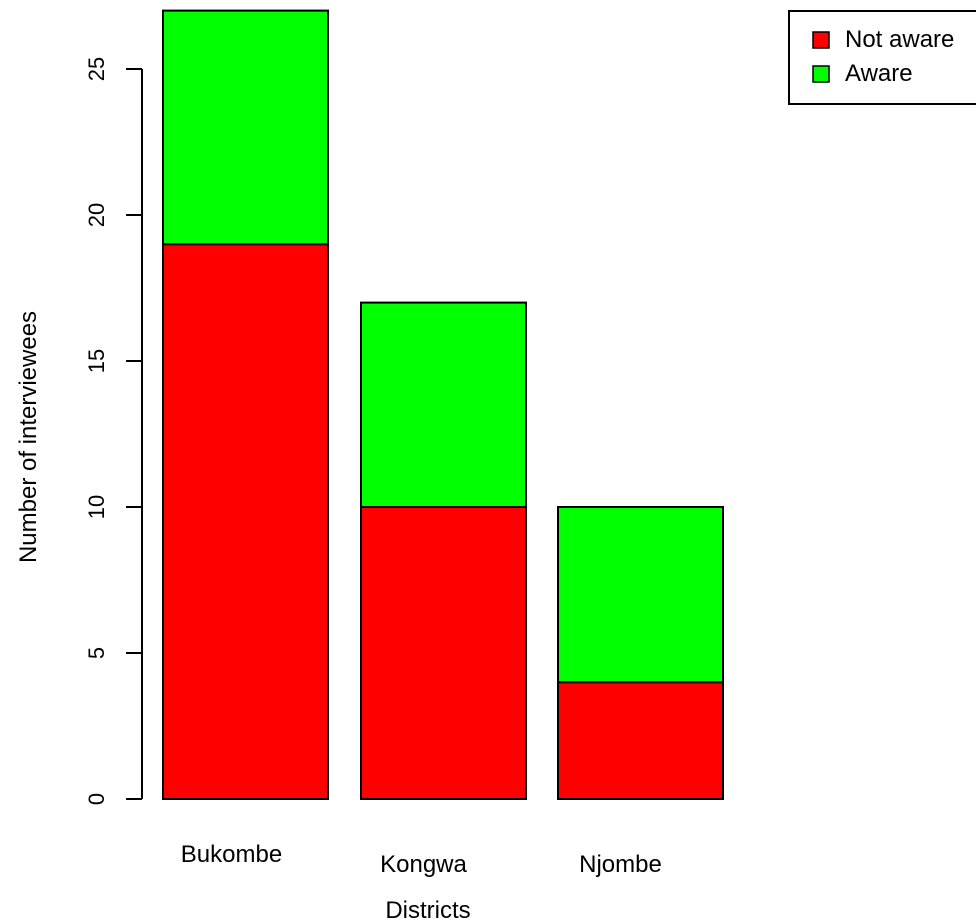 This screenshot has height=923, width=976. Describe the element at coordinates (620, 864) in the screenshot. I see `x-tick-label-njombe: Njombe` at that location.